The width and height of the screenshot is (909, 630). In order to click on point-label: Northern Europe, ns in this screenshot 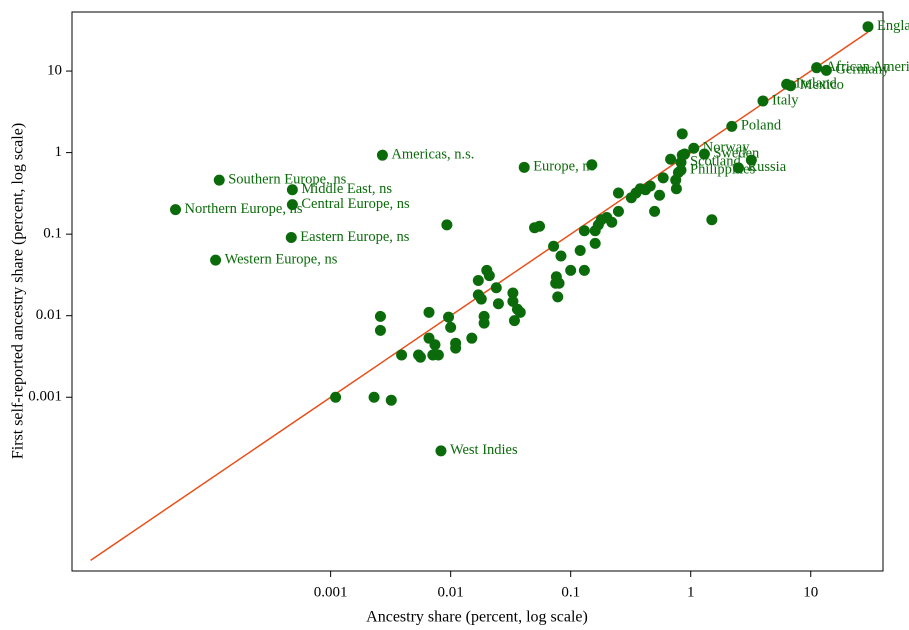, I will do `click(244, 209)`.